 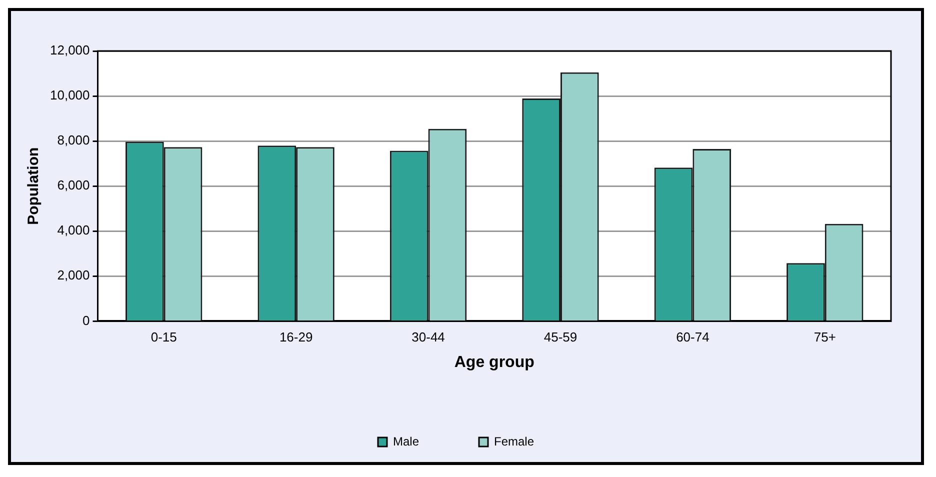 I want to click on y-axis-title: Population, so click(x=33, y=186).